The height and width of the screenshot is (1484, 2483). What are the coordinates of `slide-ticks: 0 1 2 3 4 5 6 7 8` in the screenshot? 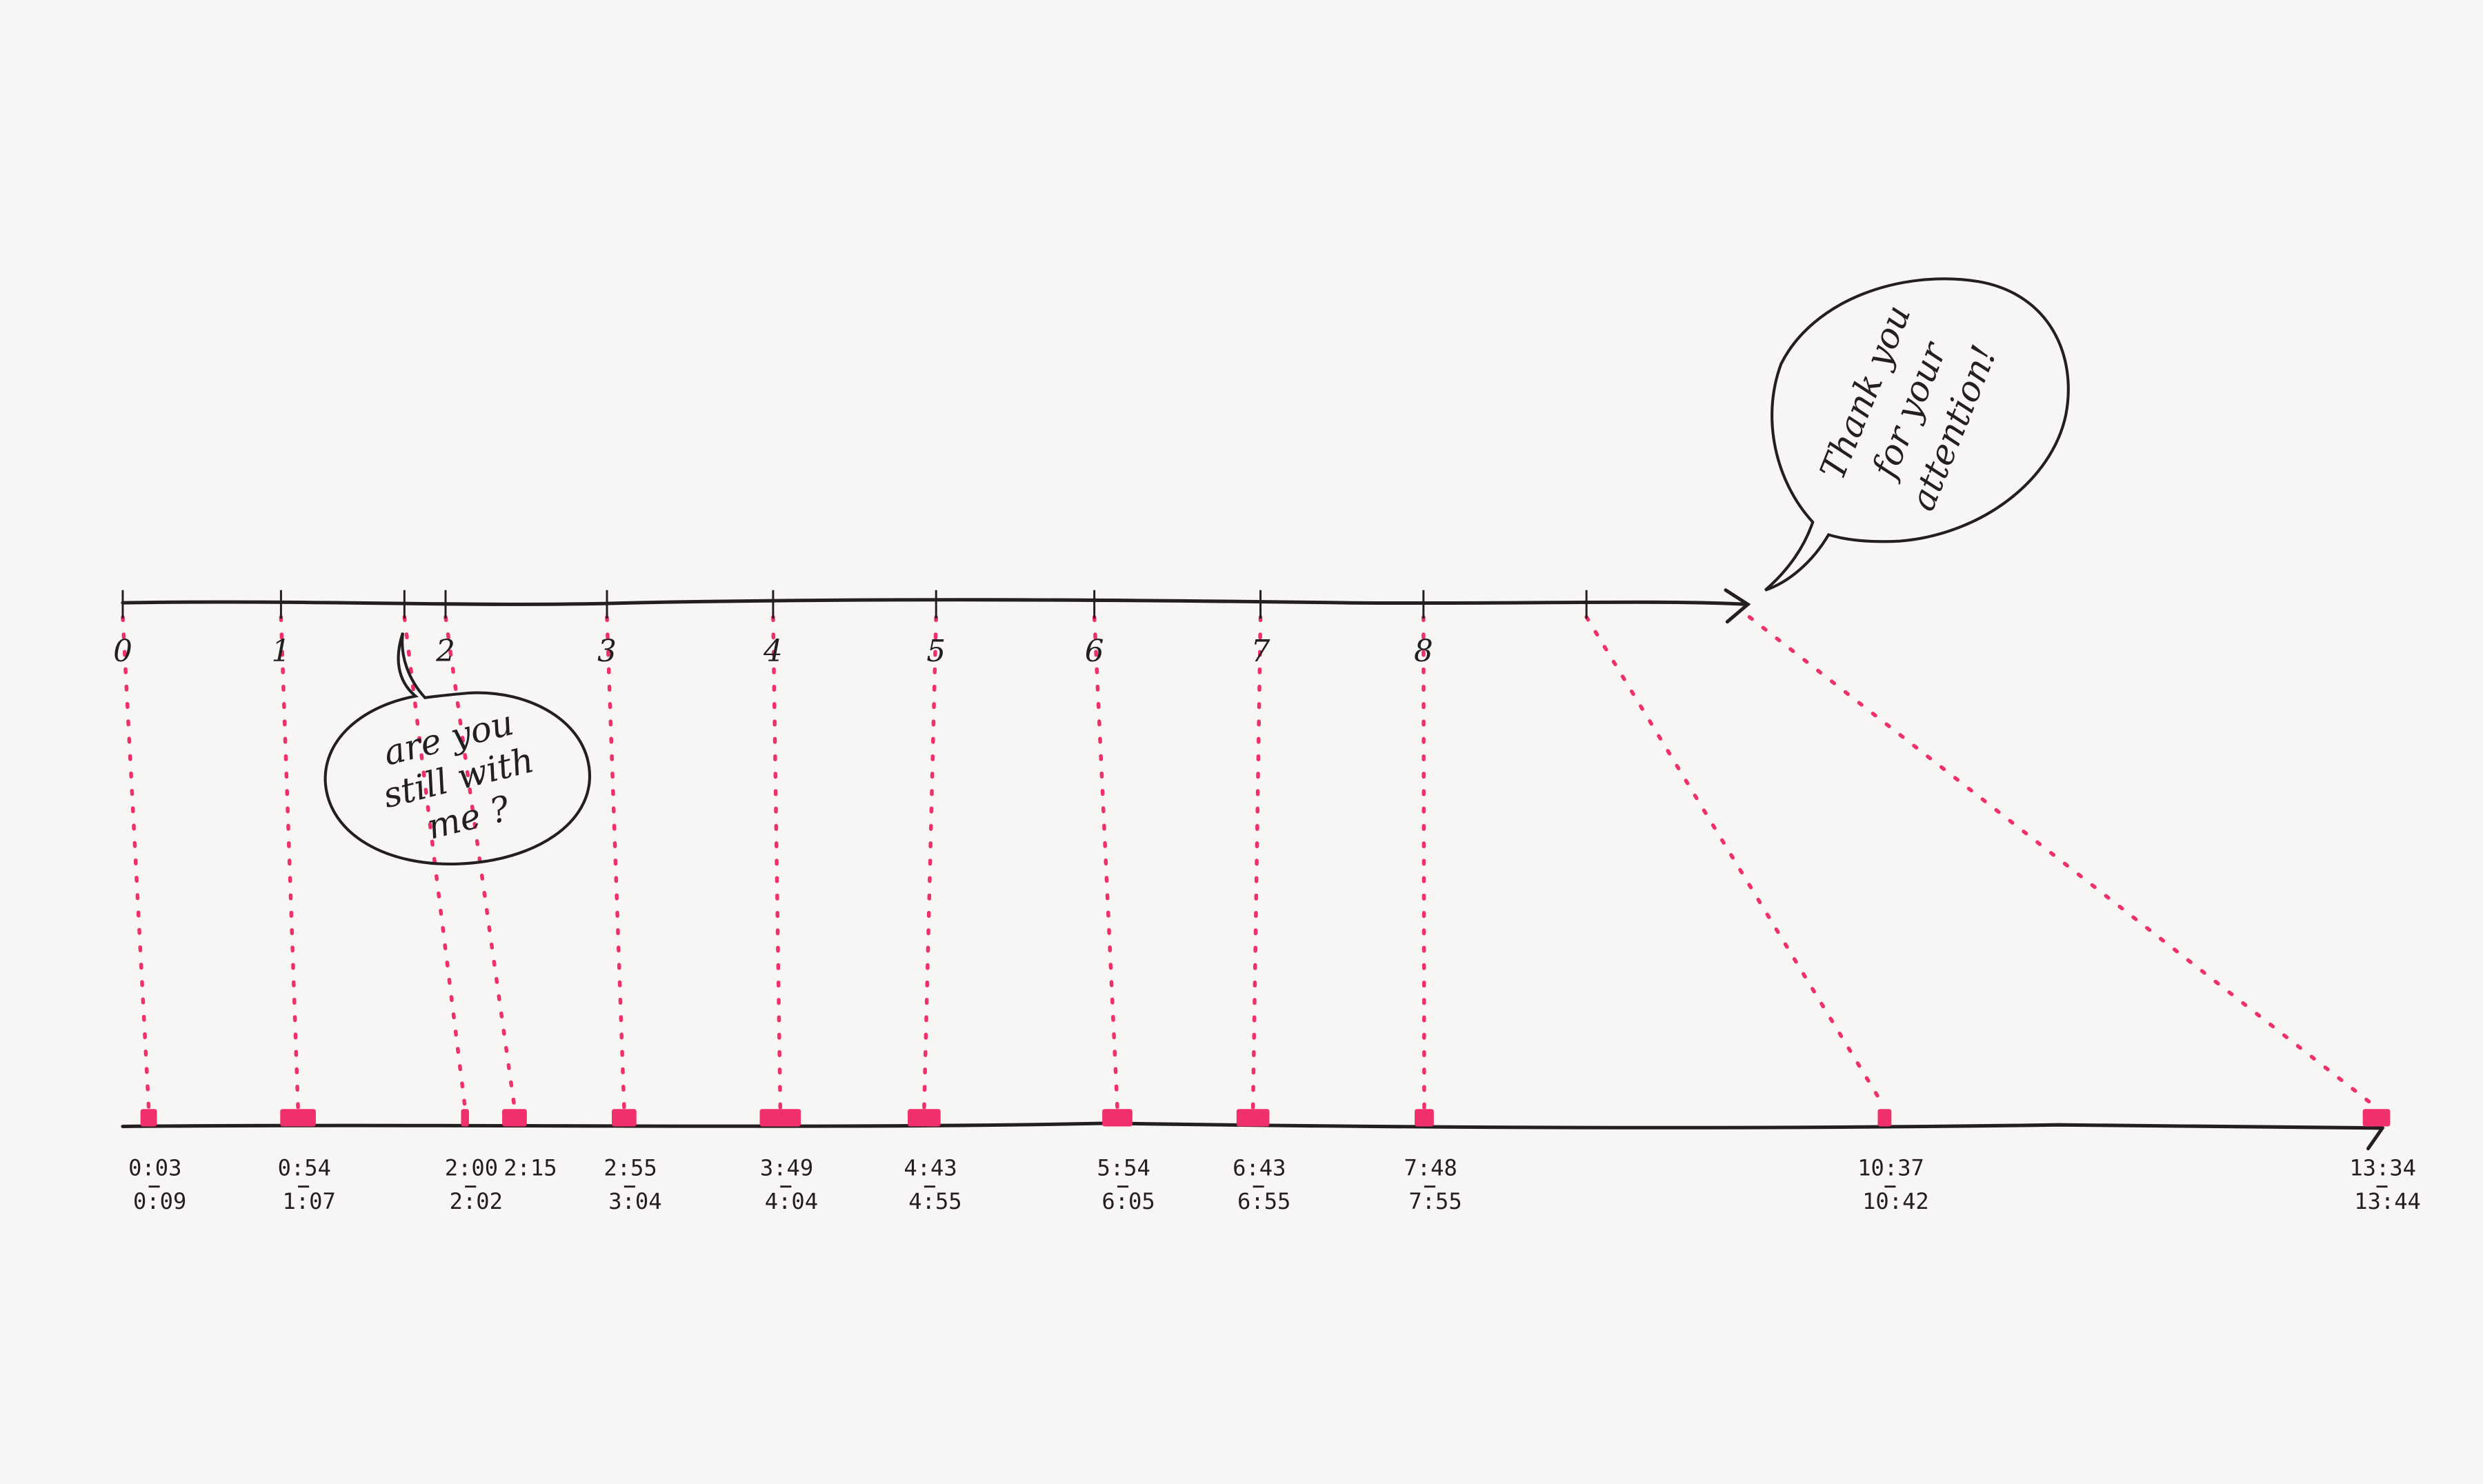 It's located at (851, 629).